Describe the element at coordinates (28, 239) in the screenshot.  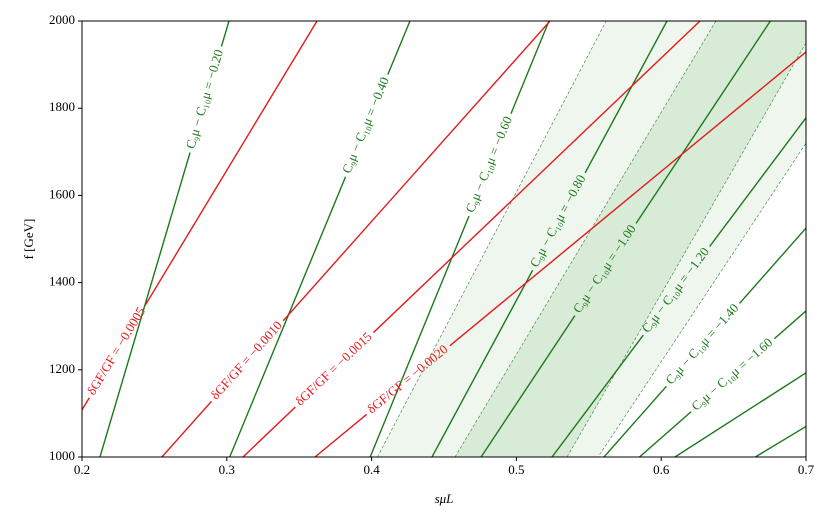
I see `y-axis-label: f [GeV]` at that location.